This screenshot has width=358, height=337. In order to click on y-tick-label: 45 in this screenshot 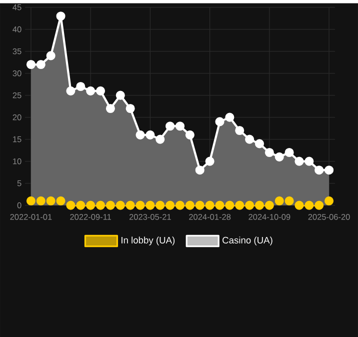, I will do `click(17, 7)`.